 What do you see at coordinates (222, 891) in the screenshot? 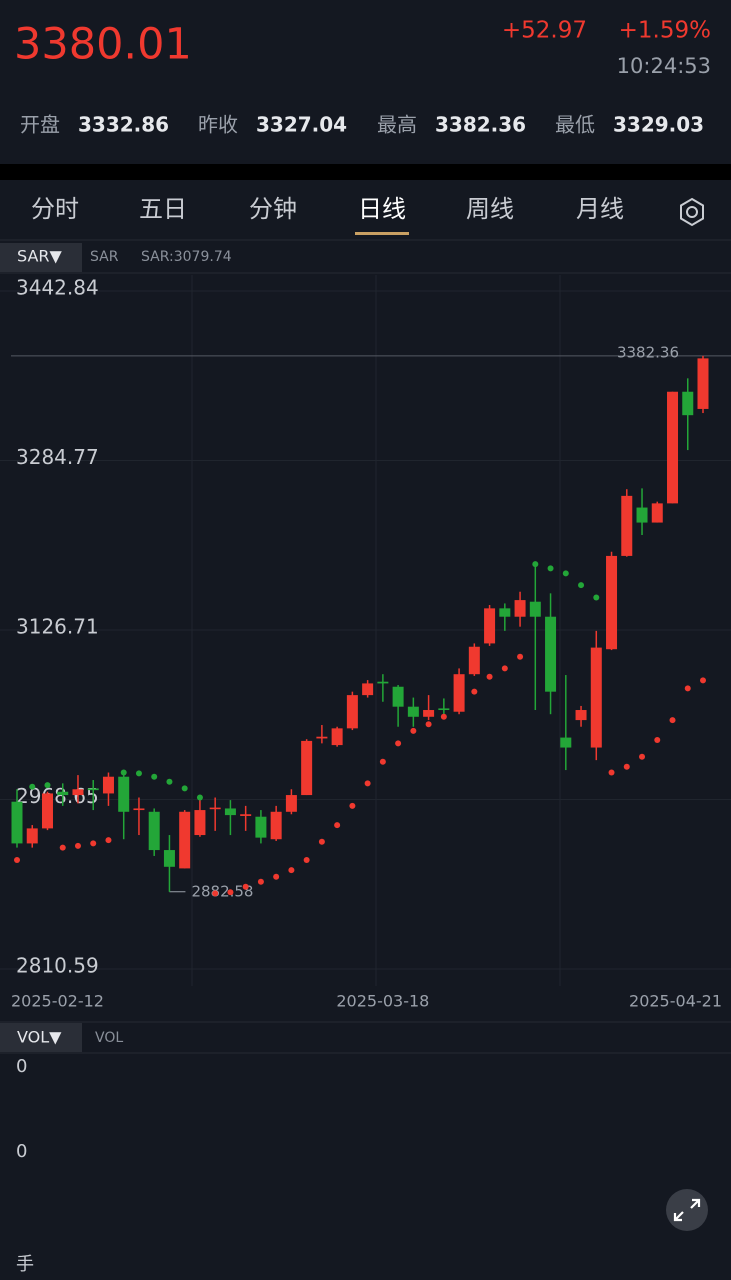
I see `low-label: 2882.58` at bounding box center [222, 891].